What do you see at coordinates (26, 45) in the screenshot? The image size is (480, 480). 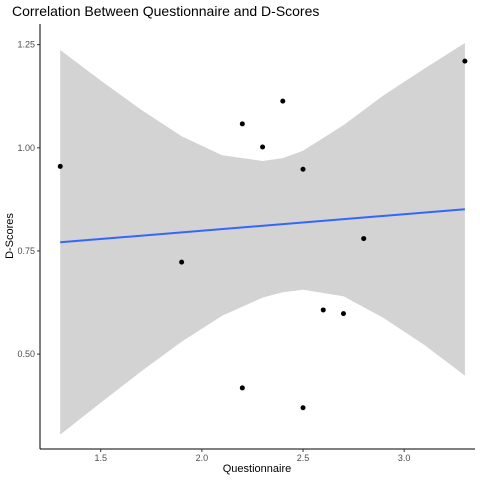 I see `y-tick-label: 1.25` at bounding box center [26, 45].